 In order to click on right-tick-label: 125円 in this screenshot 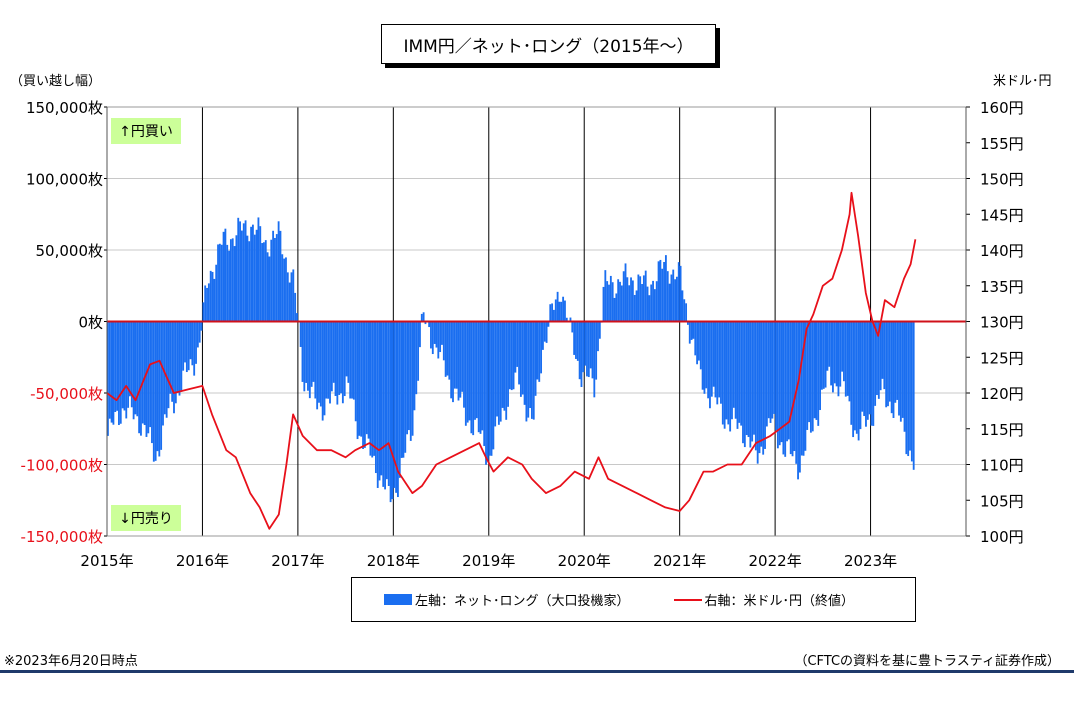, I will do `click(1002, 358)`.